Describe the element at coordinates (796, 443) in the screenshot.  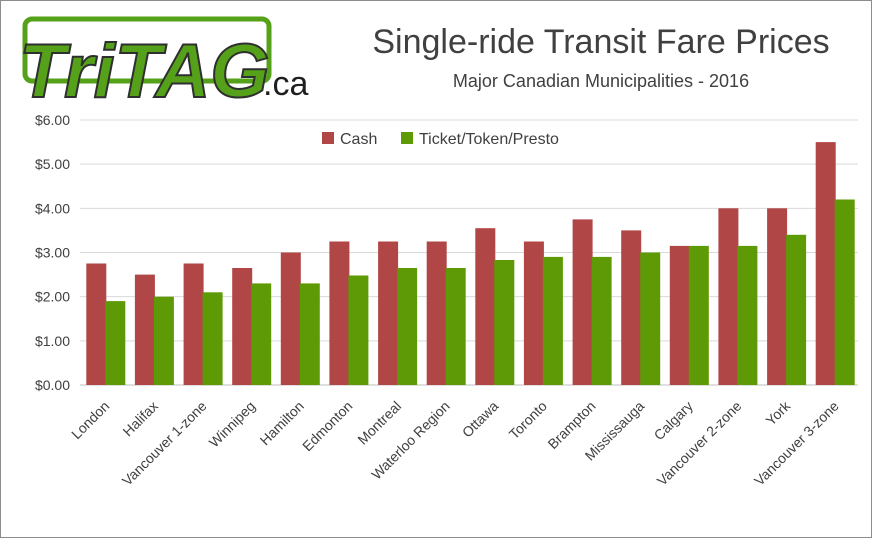
I see `x-tick-label: Vancouver 3-zone` at that location.